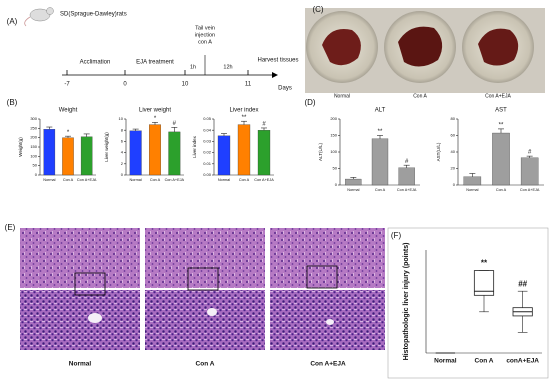  What do you see at coordinates (420, 96) in the screenshot?
I see `photo-caption: Con A` at bounding box center [420, 96].